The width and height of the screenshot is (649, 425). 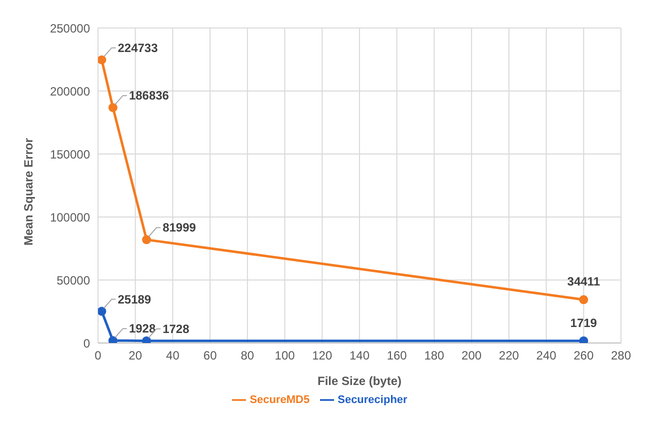 What do you see at coordinates (210, 355) in the screenshot?
I see `x-tick-label: 60` at bounding box center [210, 355].